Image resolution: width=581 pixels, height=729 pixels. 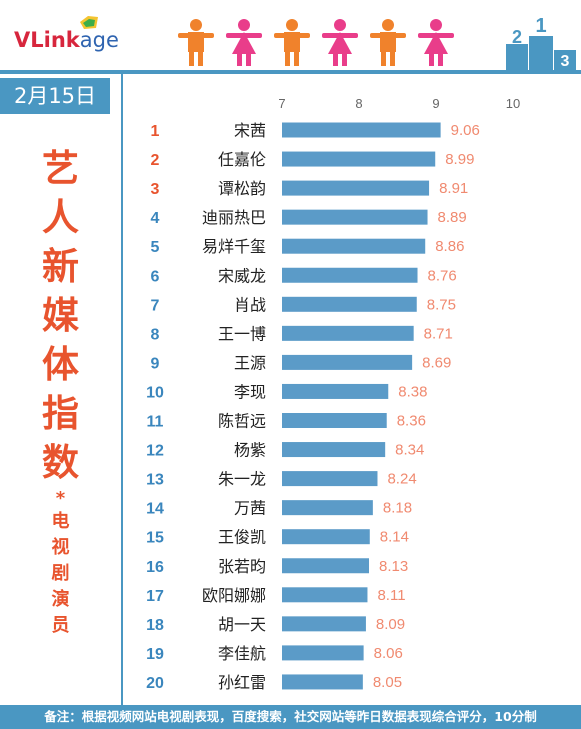 I want to click on logo-tag-icon, so click(x=89, y=22).